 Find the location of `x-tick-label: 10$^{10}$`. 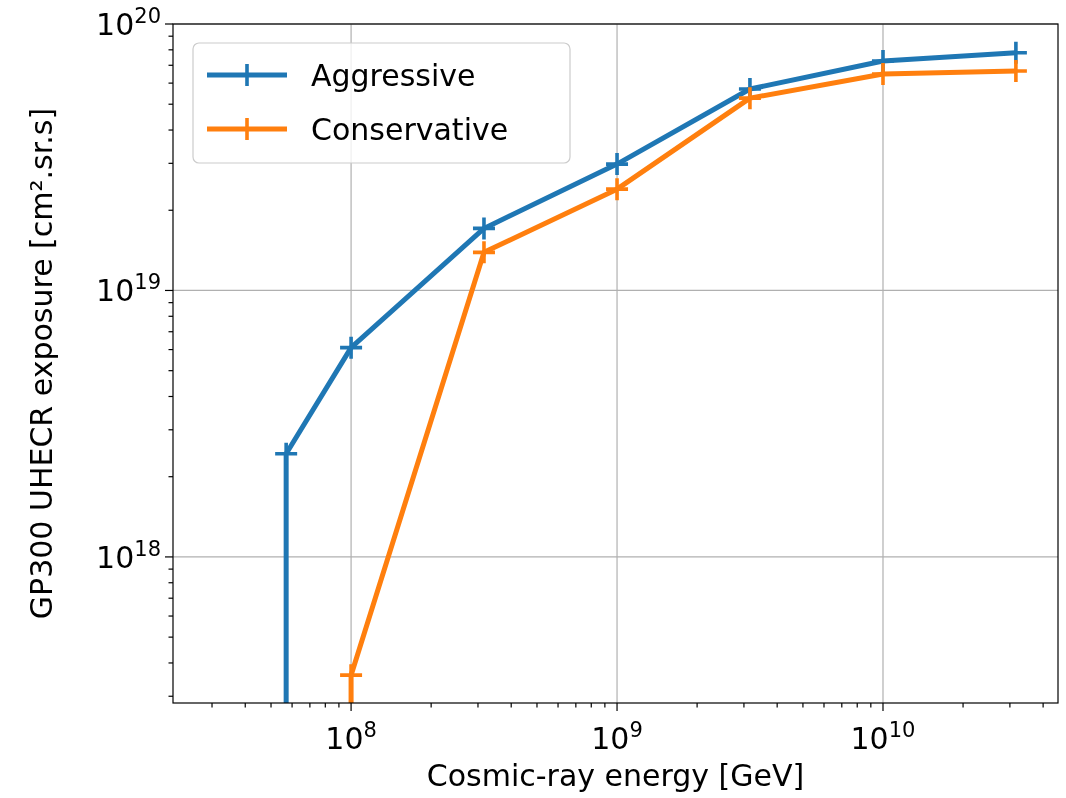

x-tick-label: 10$^{10}$ is located at coordinates (883, 737).